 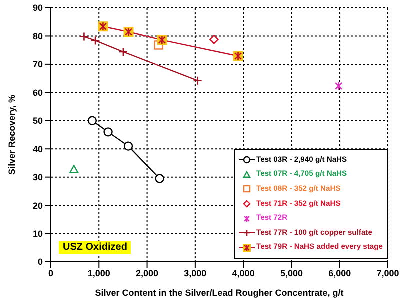 I want to click on y-tick-label: 60, so click(x=37, y=93).